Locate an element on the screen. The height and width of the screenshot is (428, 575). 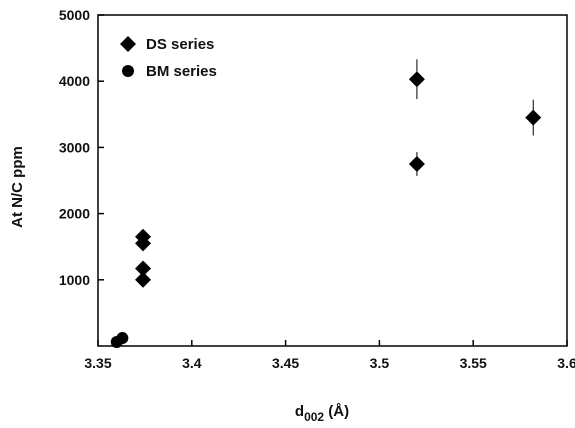
x-tick-label: 3.6 is located at coordinates (566, 363).